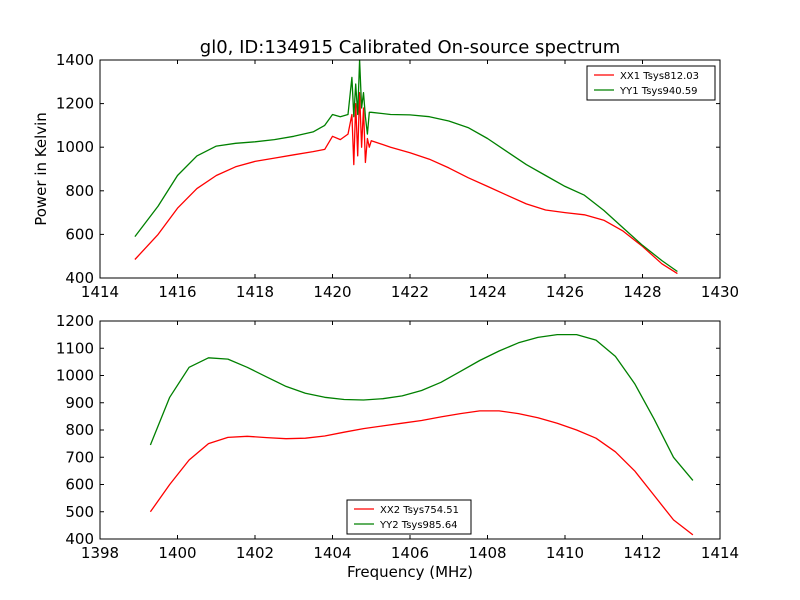  I want to click on x-axis-label: Frequency (MHz), so click(410, 572).